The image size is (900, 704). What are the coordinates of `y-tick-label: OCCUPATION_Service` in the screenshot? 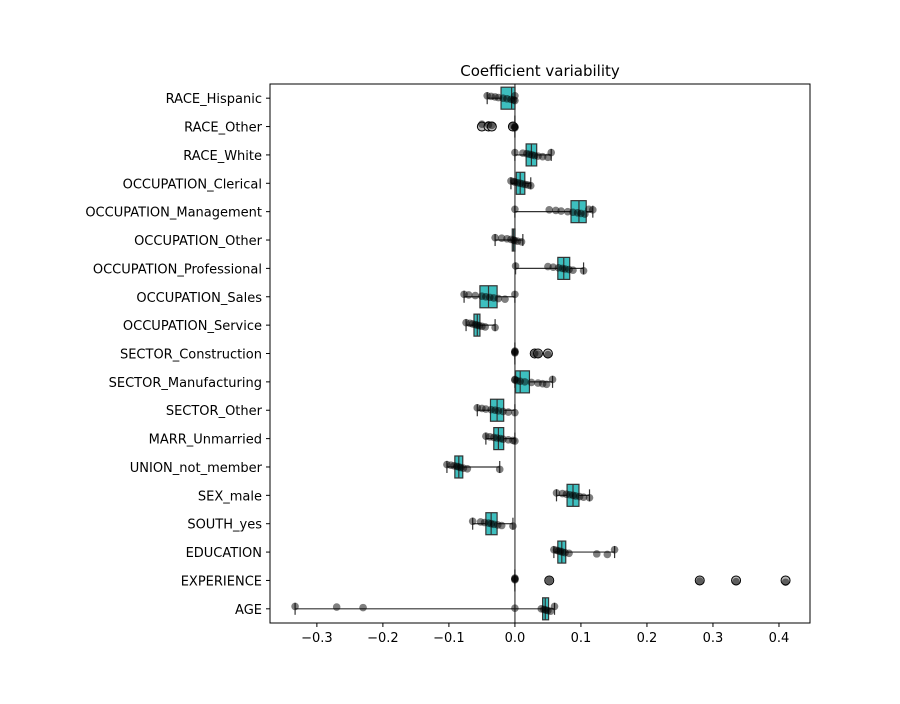 It's located at (192, 326).